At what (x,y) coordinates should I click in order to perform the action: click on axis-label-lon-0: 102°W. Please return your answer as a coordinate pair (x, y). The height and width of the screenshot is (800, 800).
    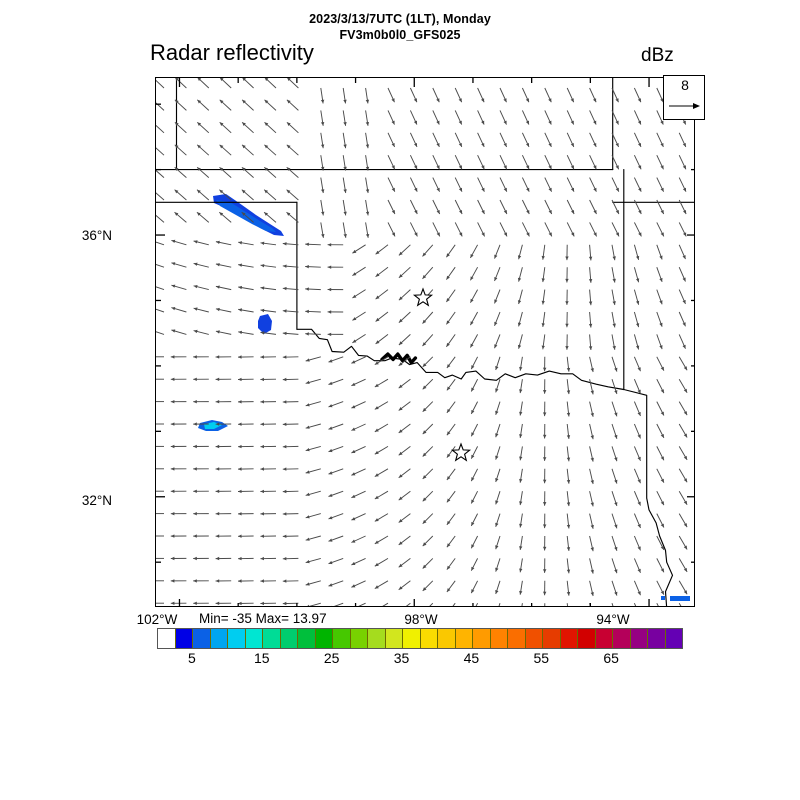
    Looking at the image, I should click on (157, 619).